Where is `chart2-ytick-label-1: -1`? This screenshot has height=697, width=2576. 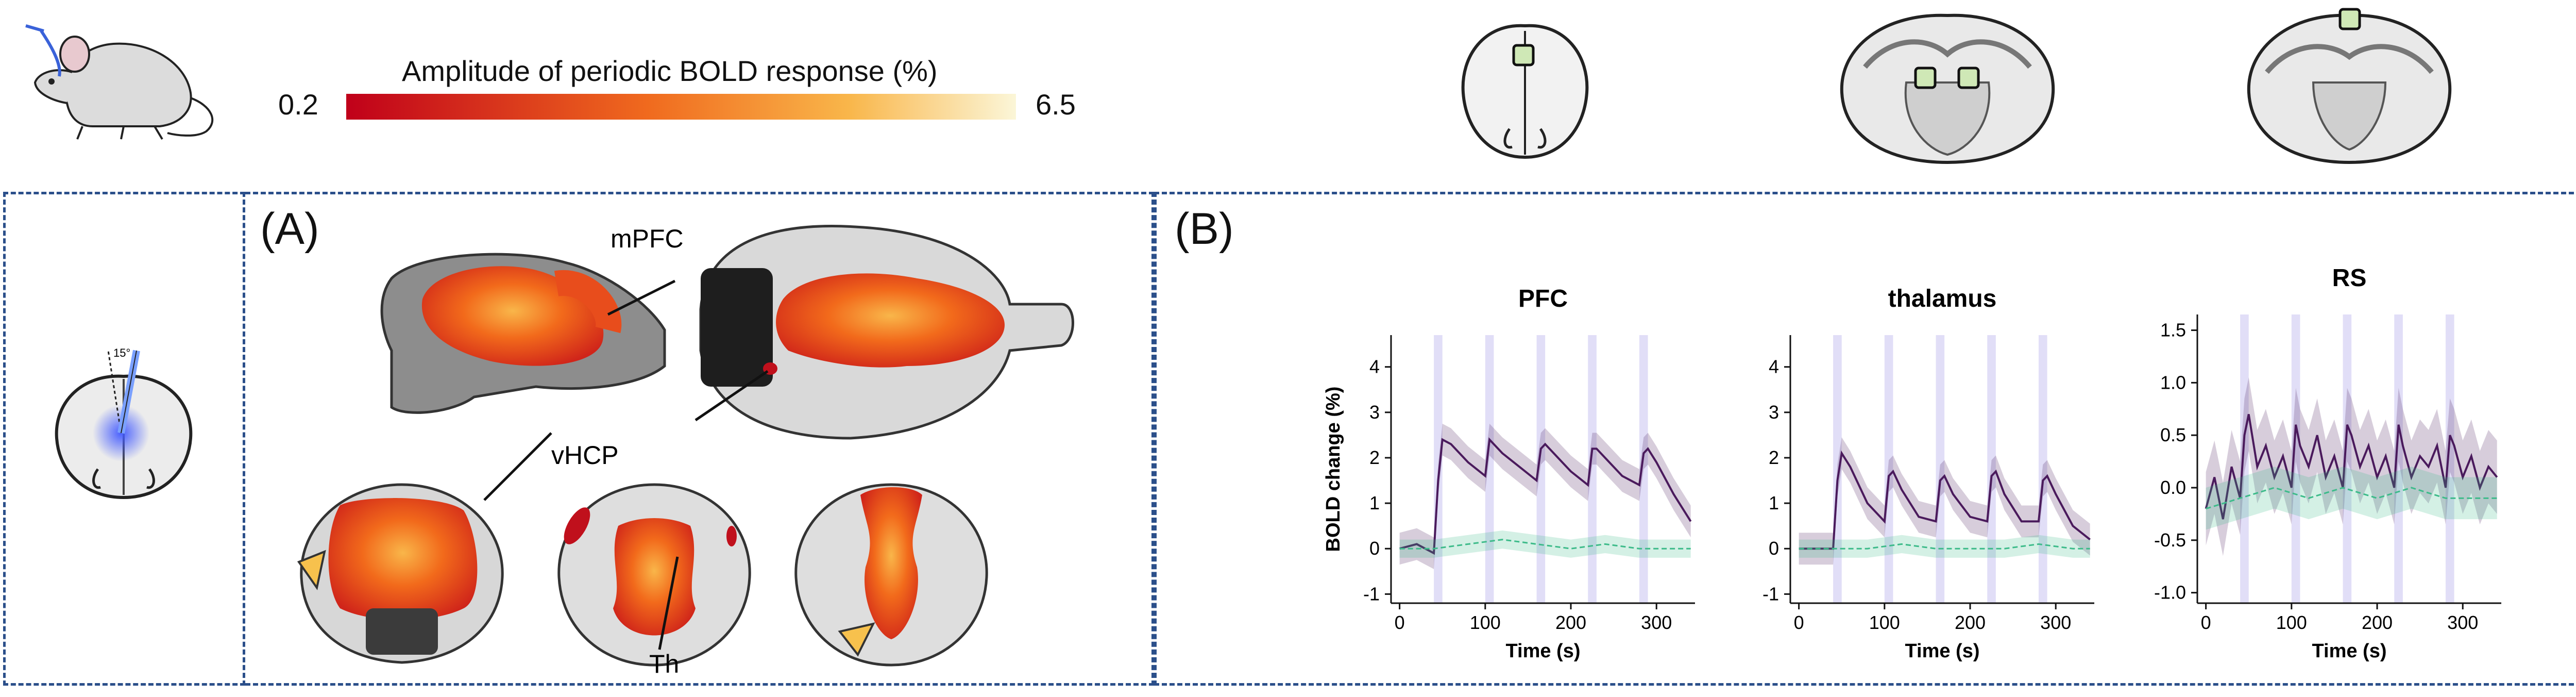 chart2-ytick-label-1: -1 is located at coordinates (1770, 593).